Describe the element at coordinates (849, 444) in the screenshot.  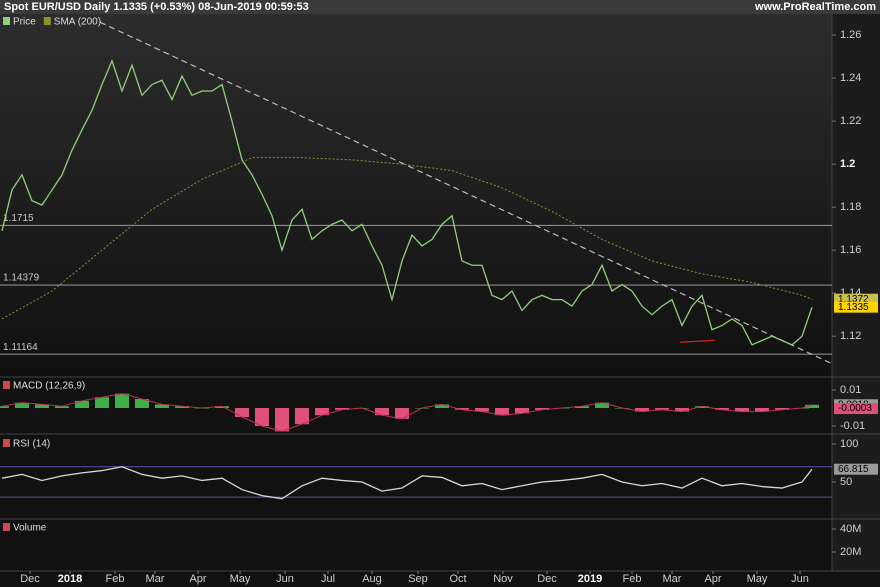
I see `y-tick-label: 100` at that location.